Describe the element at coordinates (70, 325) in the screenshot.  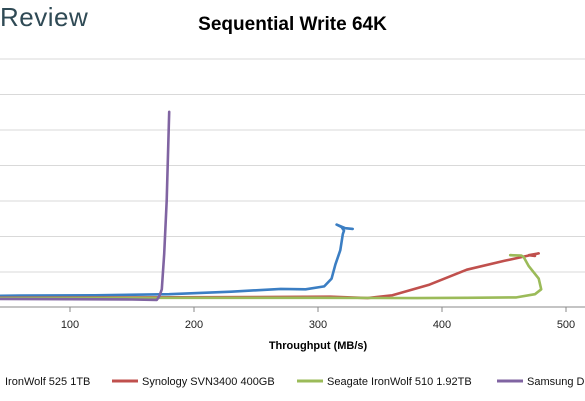
I see `x-tick-label: 100` at that location.